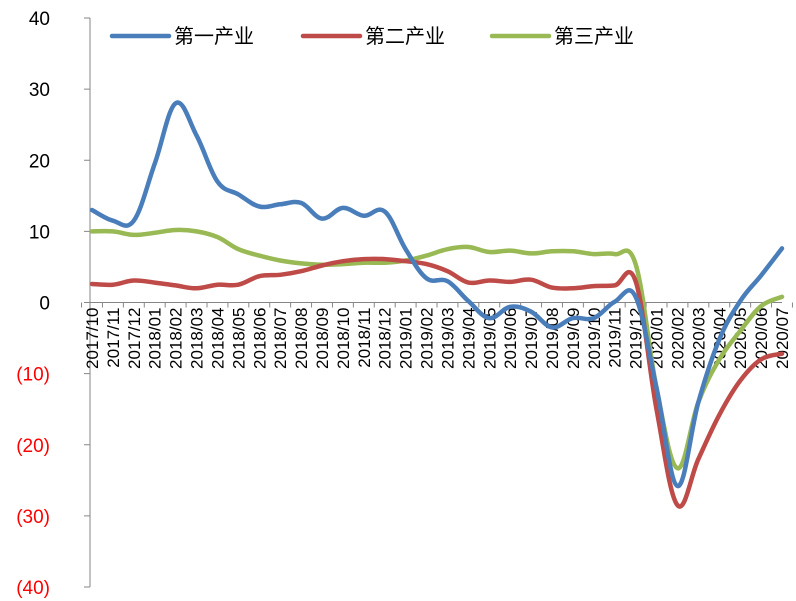 This screenshot has height=601, width=796. Describe the element at coordinates (33, 517) in the screenshot. I see `y-tick-label: (30)` at that location.